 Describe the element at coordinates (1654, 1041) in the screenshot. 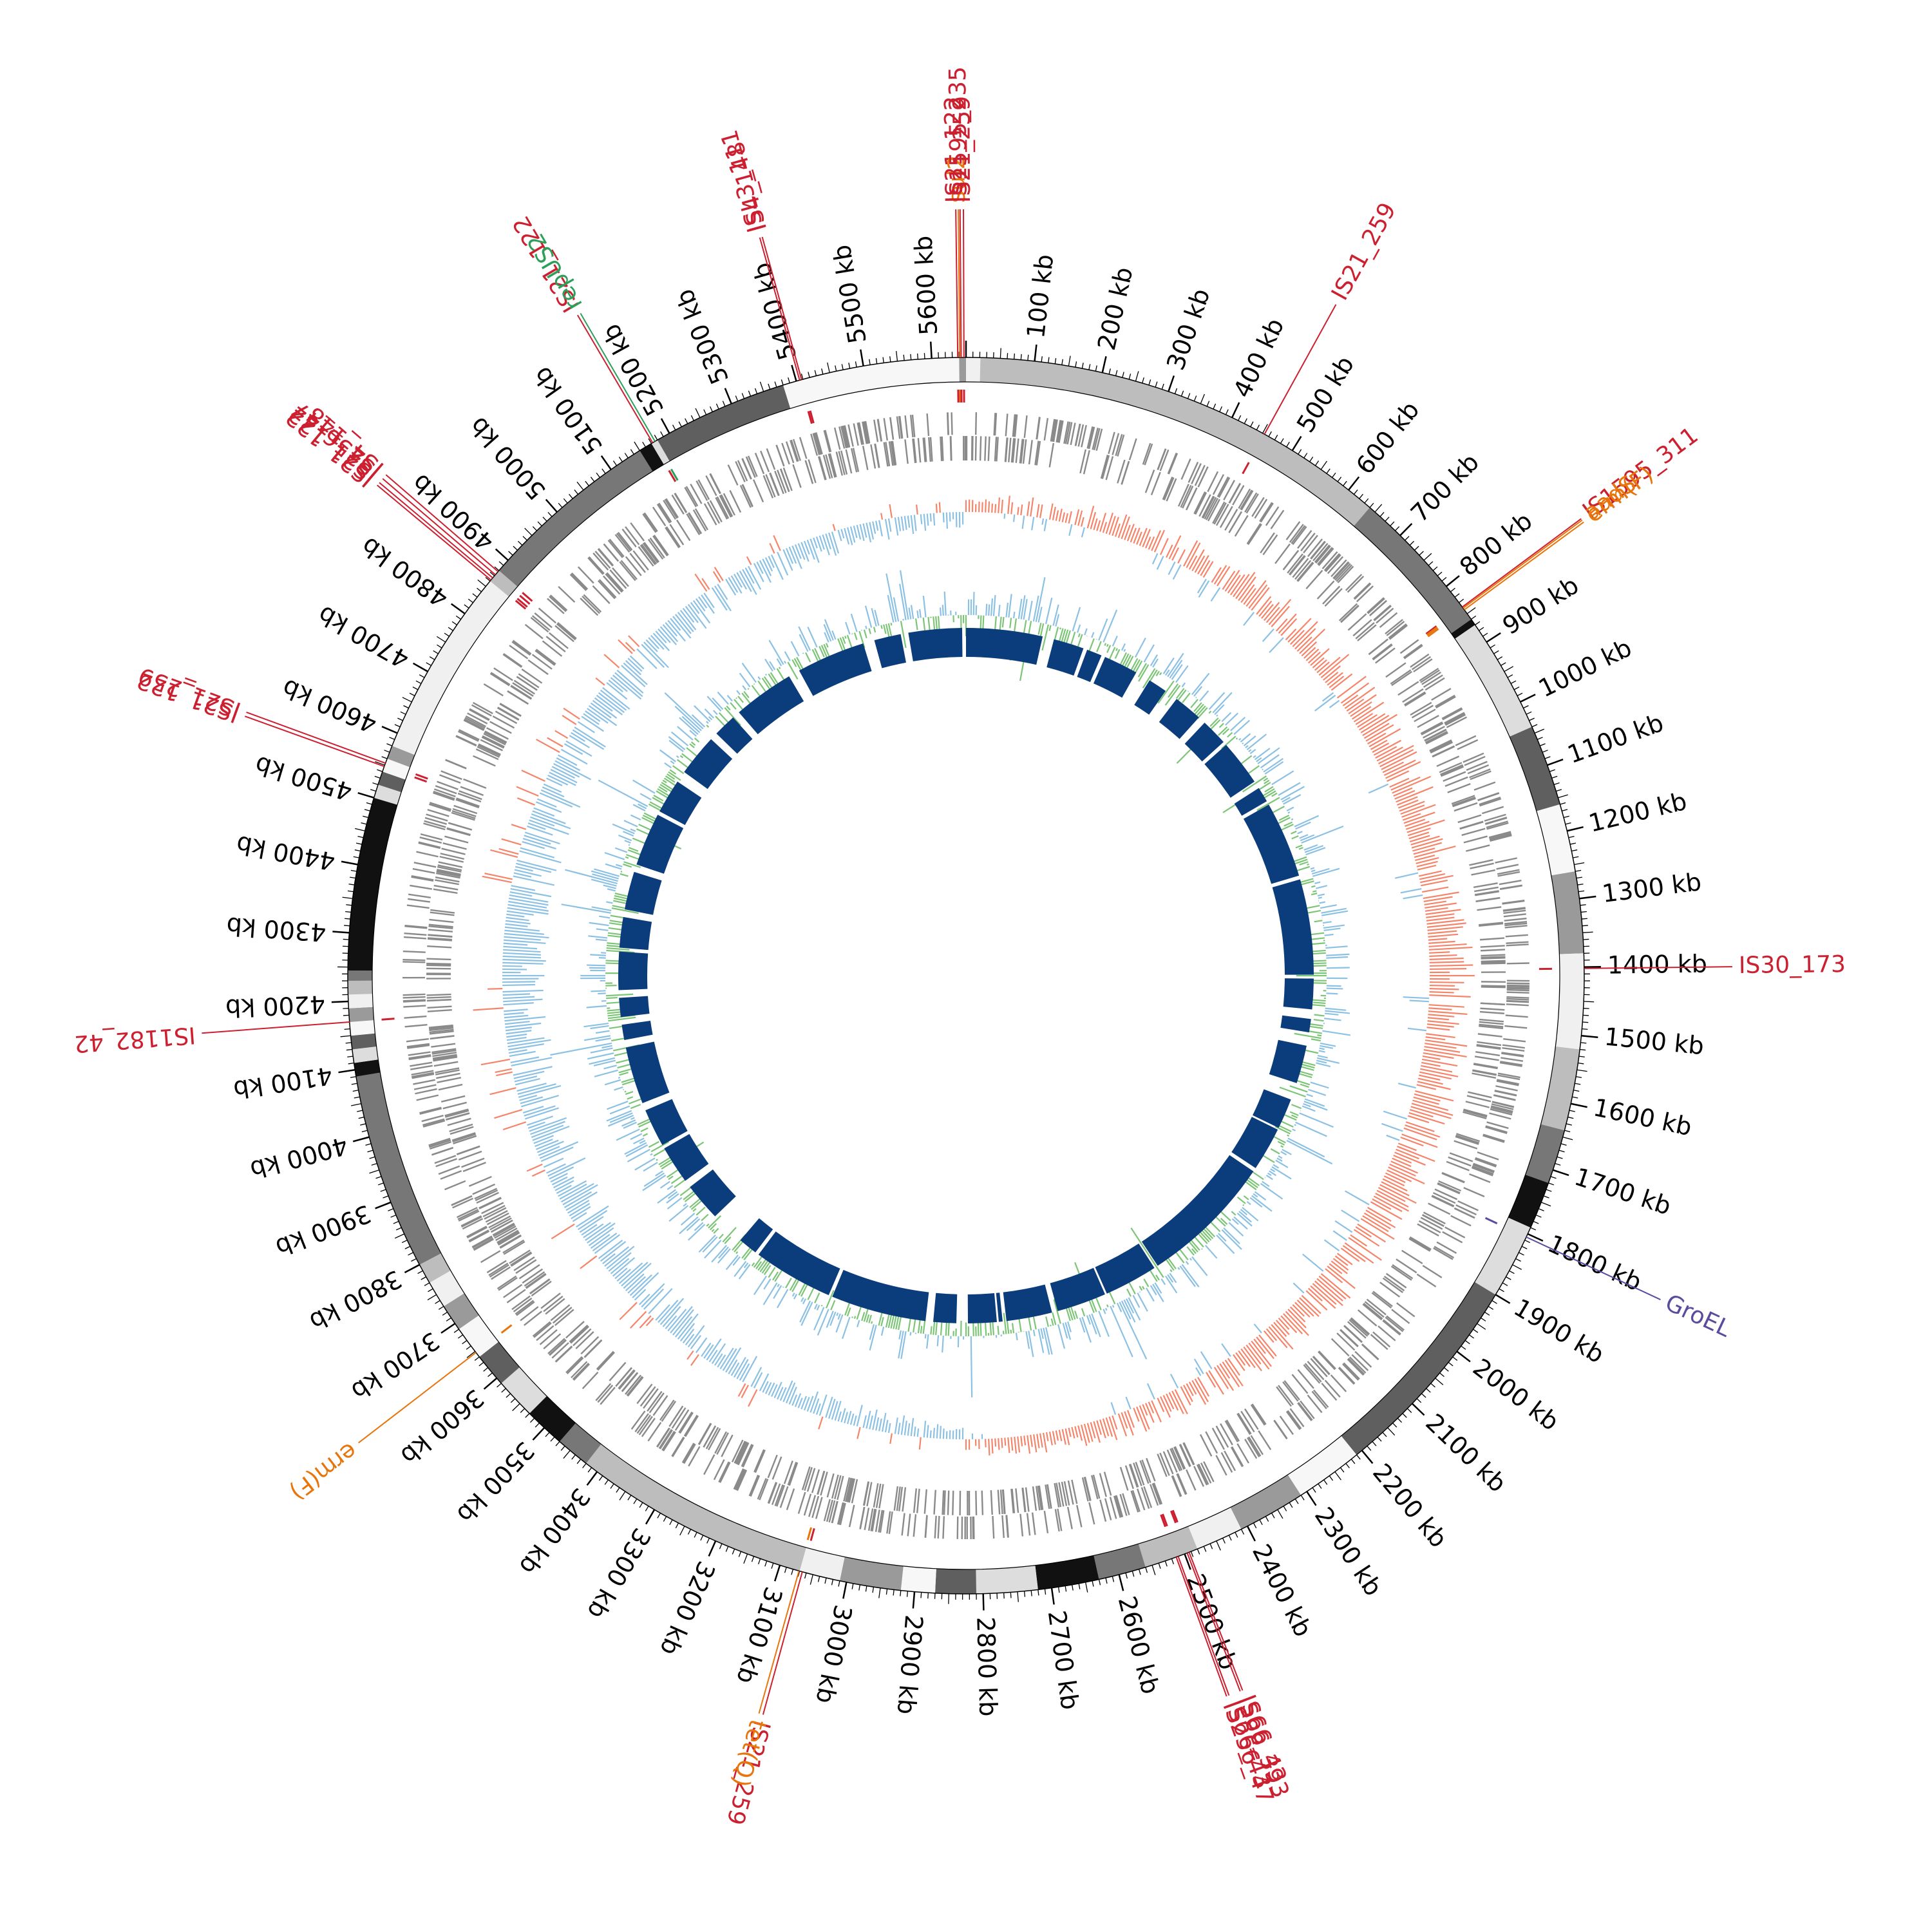

I see `scale-tick-label: 1500 kb` at that location.